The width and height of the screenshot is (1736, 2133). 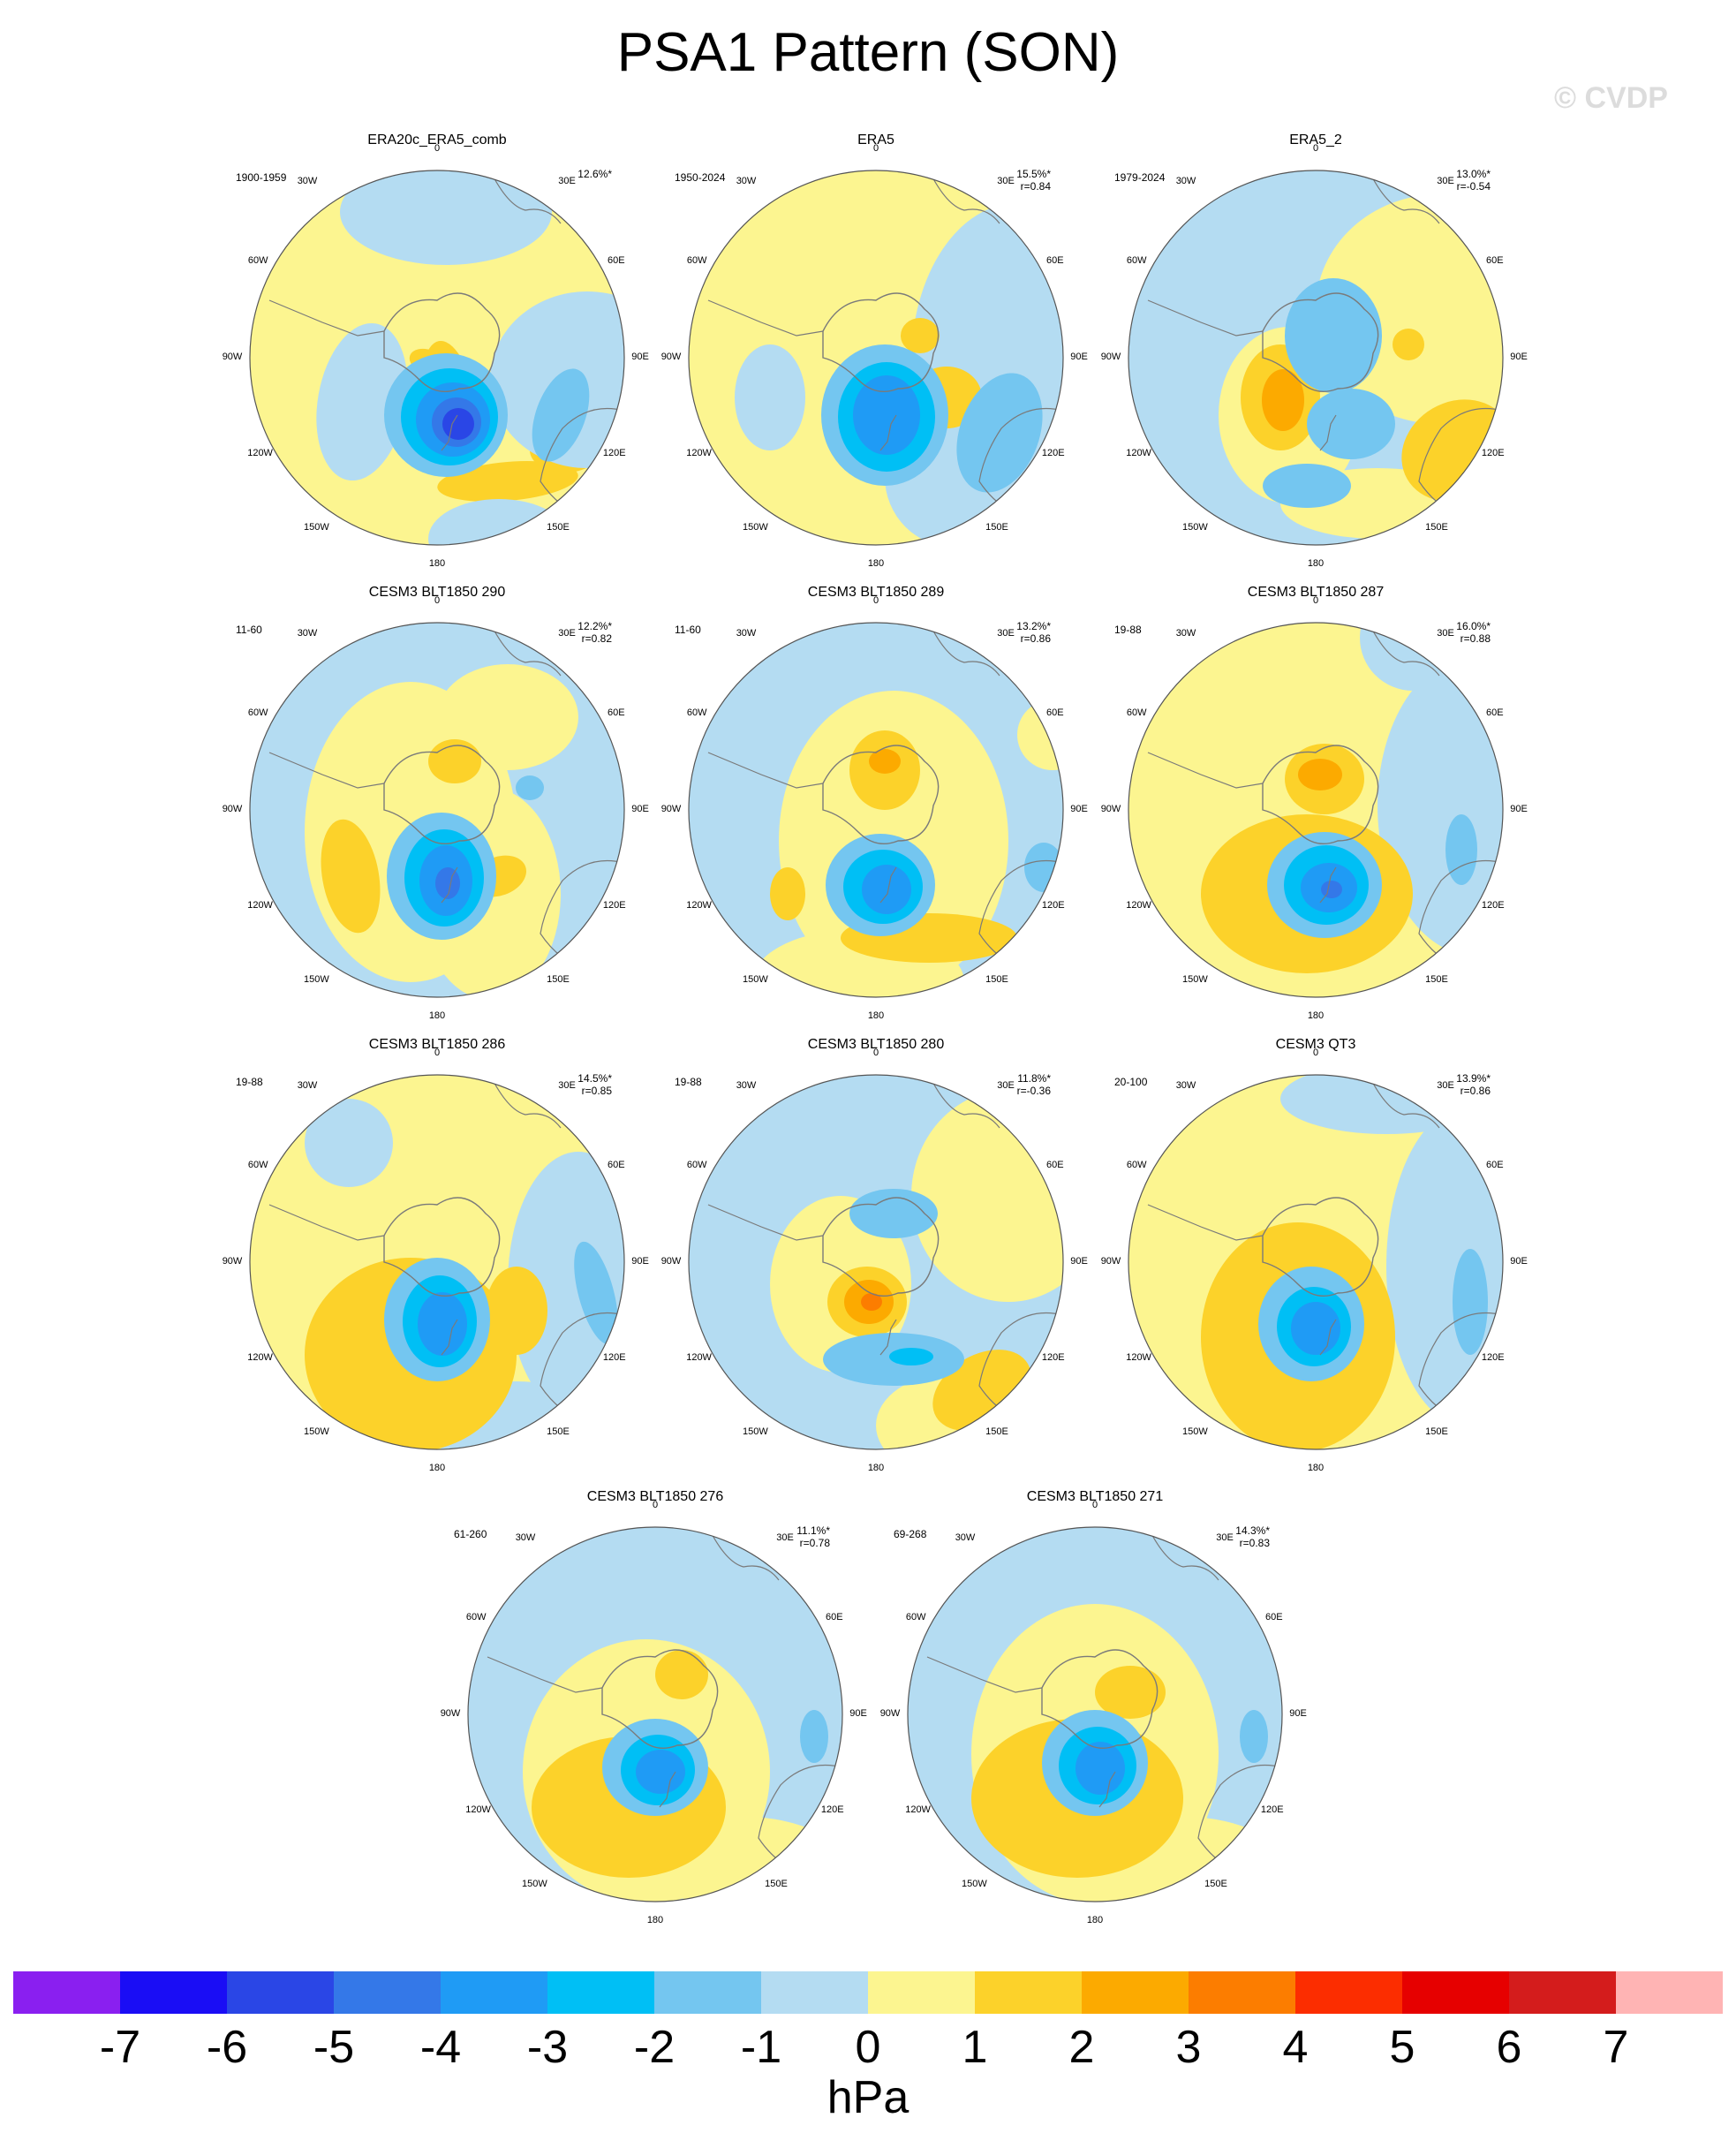 I want to click on colorbar-tick-label: -2, so click(x=655, y=2048).